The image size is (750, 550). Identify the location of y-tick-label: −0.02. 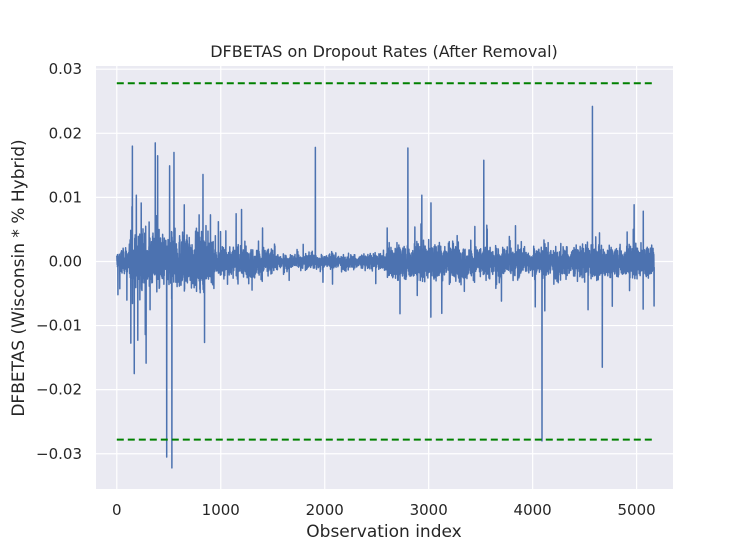
(59, 390).